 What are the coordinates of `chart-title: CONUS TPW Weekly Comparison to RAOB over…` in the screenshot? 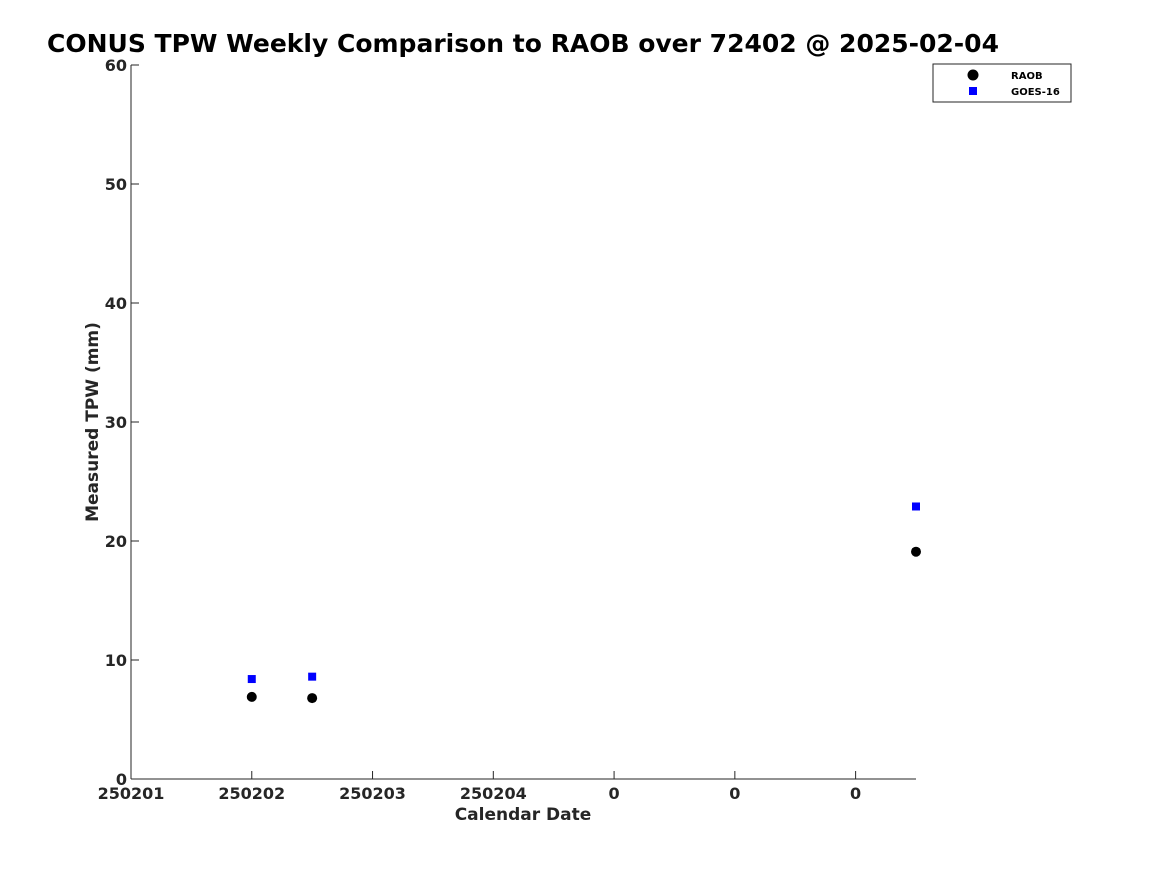 It's located at (523, 43).